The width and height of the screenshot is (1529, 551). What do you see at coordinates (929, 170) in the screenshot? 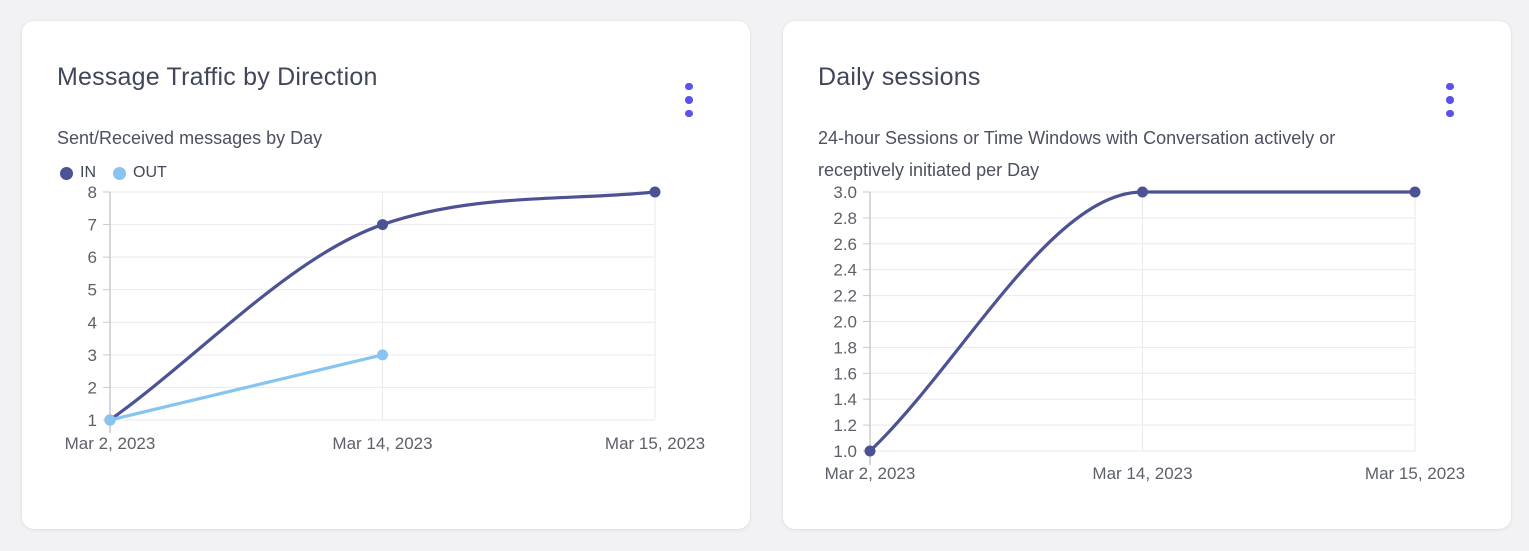
I see `card-subtitle-line: receptively initiated per Day` at bounding box center [929, 170].